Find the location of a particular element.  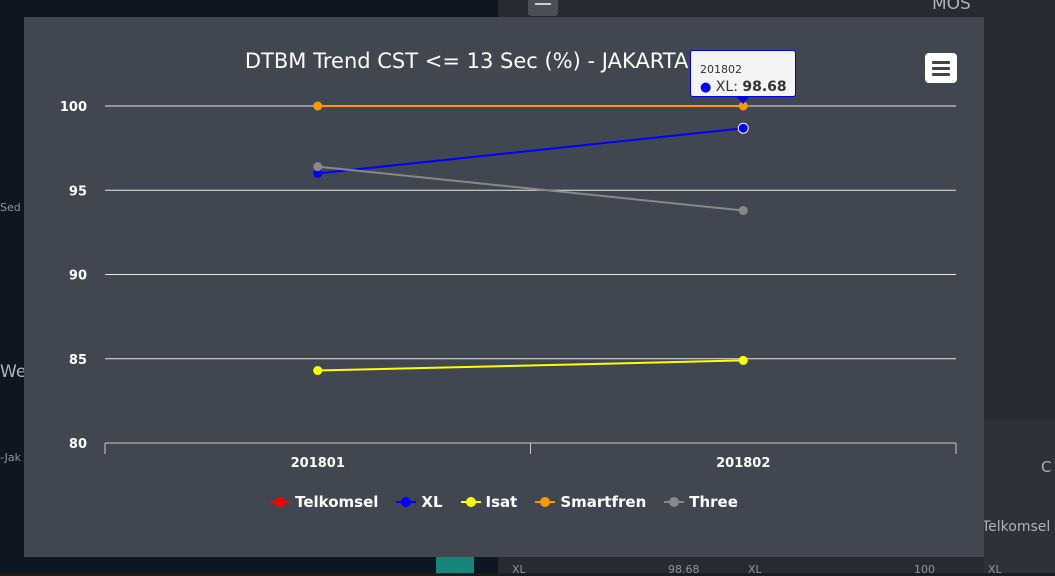

y-tick-label: 100 is located at coordinates (73, 107).